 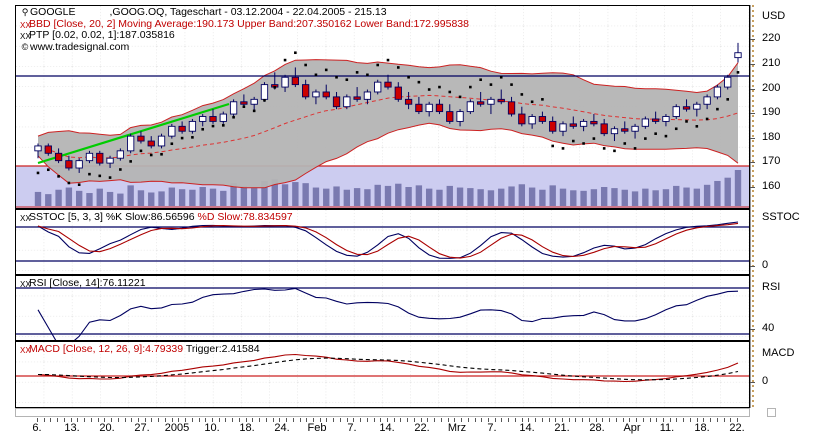 What do you see at coordinates (83, 283) in the screenshot?
I see `rsi-legend: XXRSI [Close, 14]:76.11221` at bounding box center [83, 283].